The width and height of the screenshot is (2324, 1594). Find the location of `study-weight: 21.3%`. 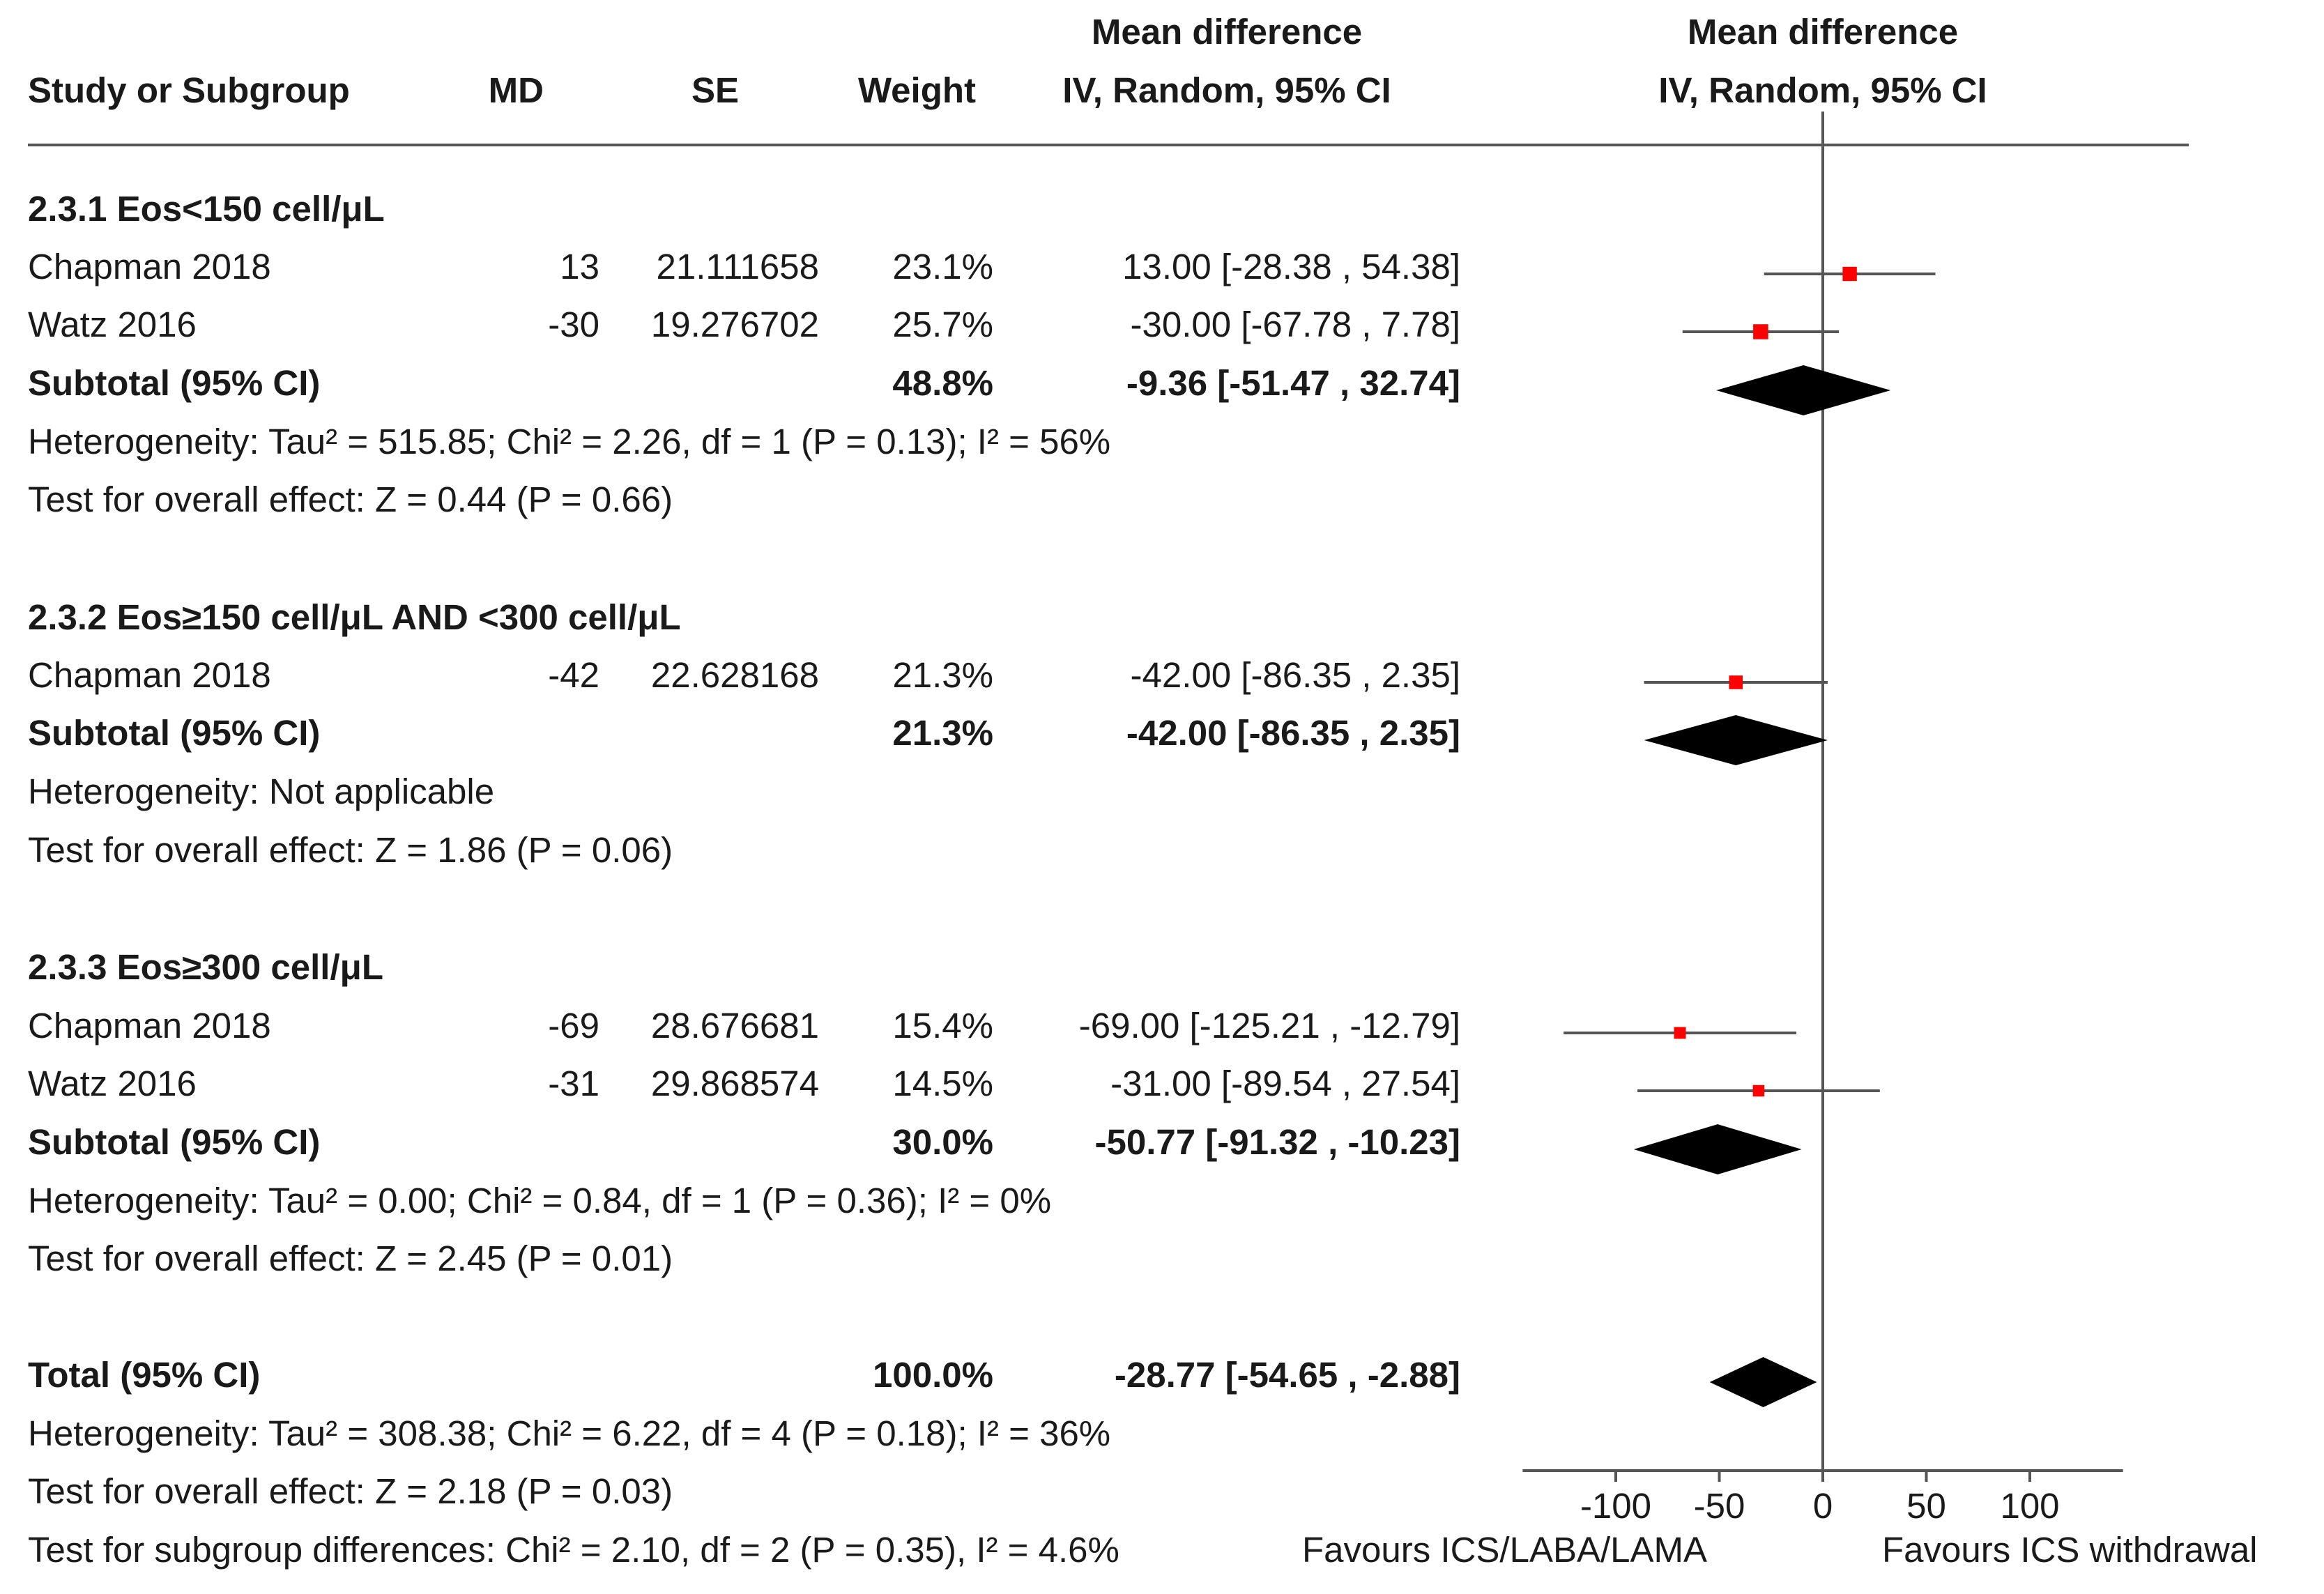

study-weight: 21.3% is located at coordinates (943, 675).